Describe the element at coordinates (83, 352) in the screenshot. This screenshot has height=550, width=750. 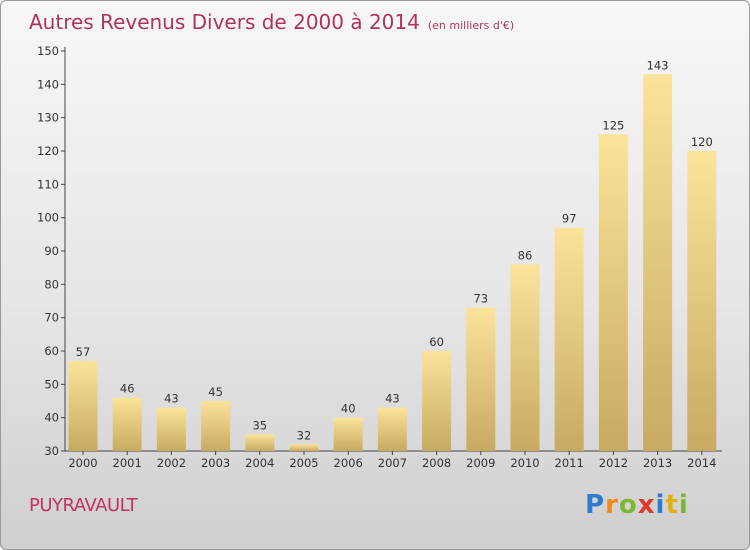
I see `bar-value-label: 57` at that location.